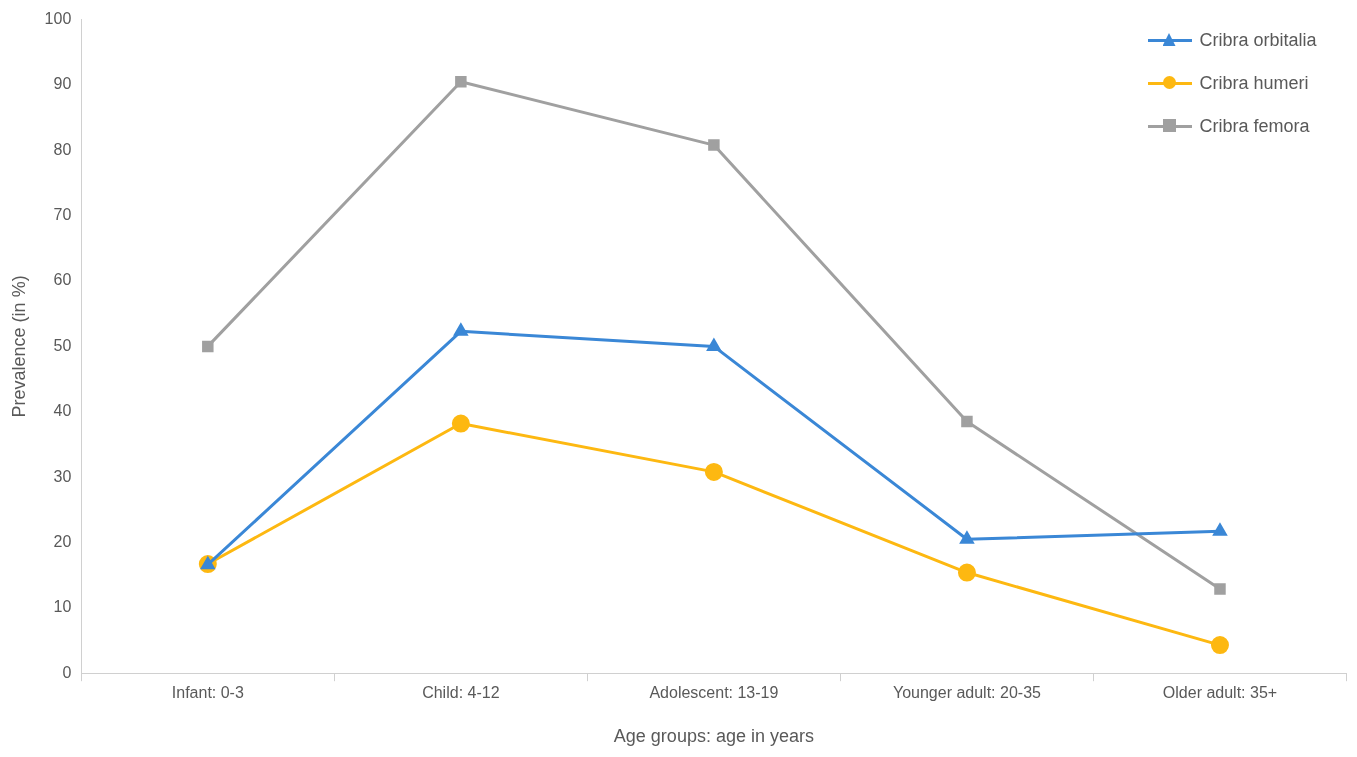 The image size is (1357, 757). I want to click on x-tick-label: Younger adult: 20-35, so click(967, 693).